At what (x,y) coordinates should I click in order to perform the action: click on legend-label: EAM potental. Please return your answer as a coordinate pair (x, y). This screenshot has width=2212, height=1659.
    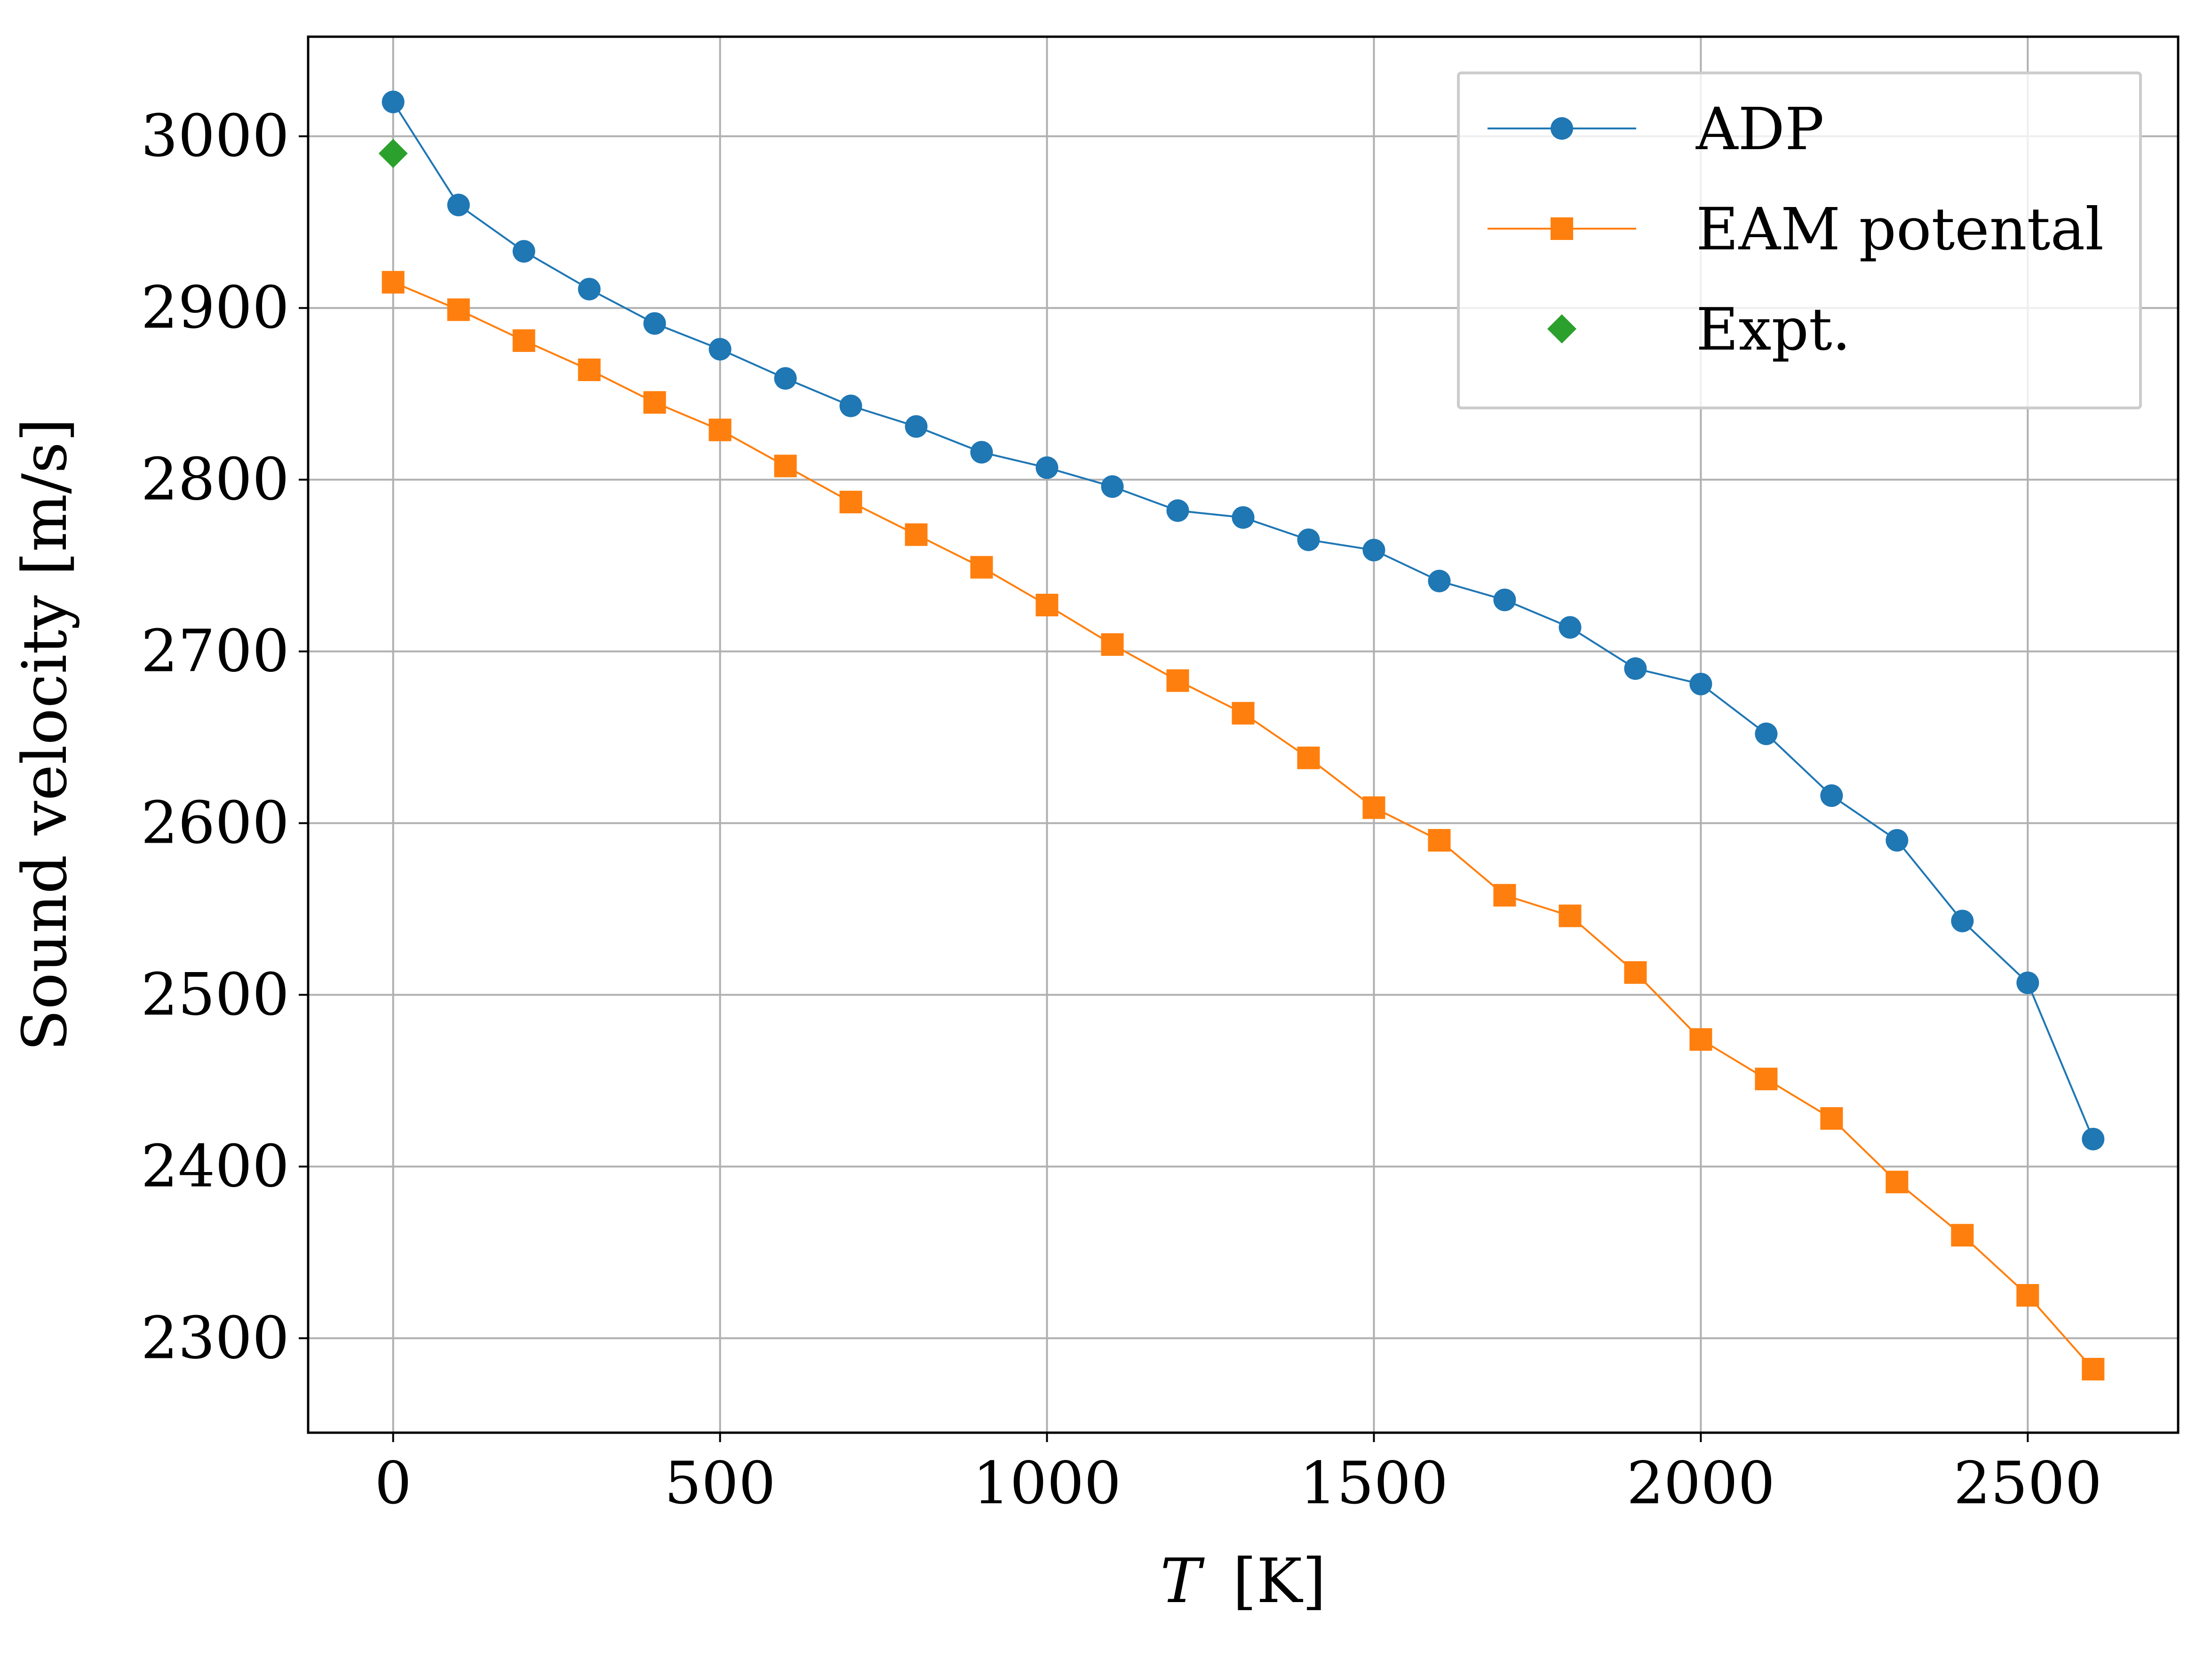
    Looking at the image, I should click on (1900, 229).